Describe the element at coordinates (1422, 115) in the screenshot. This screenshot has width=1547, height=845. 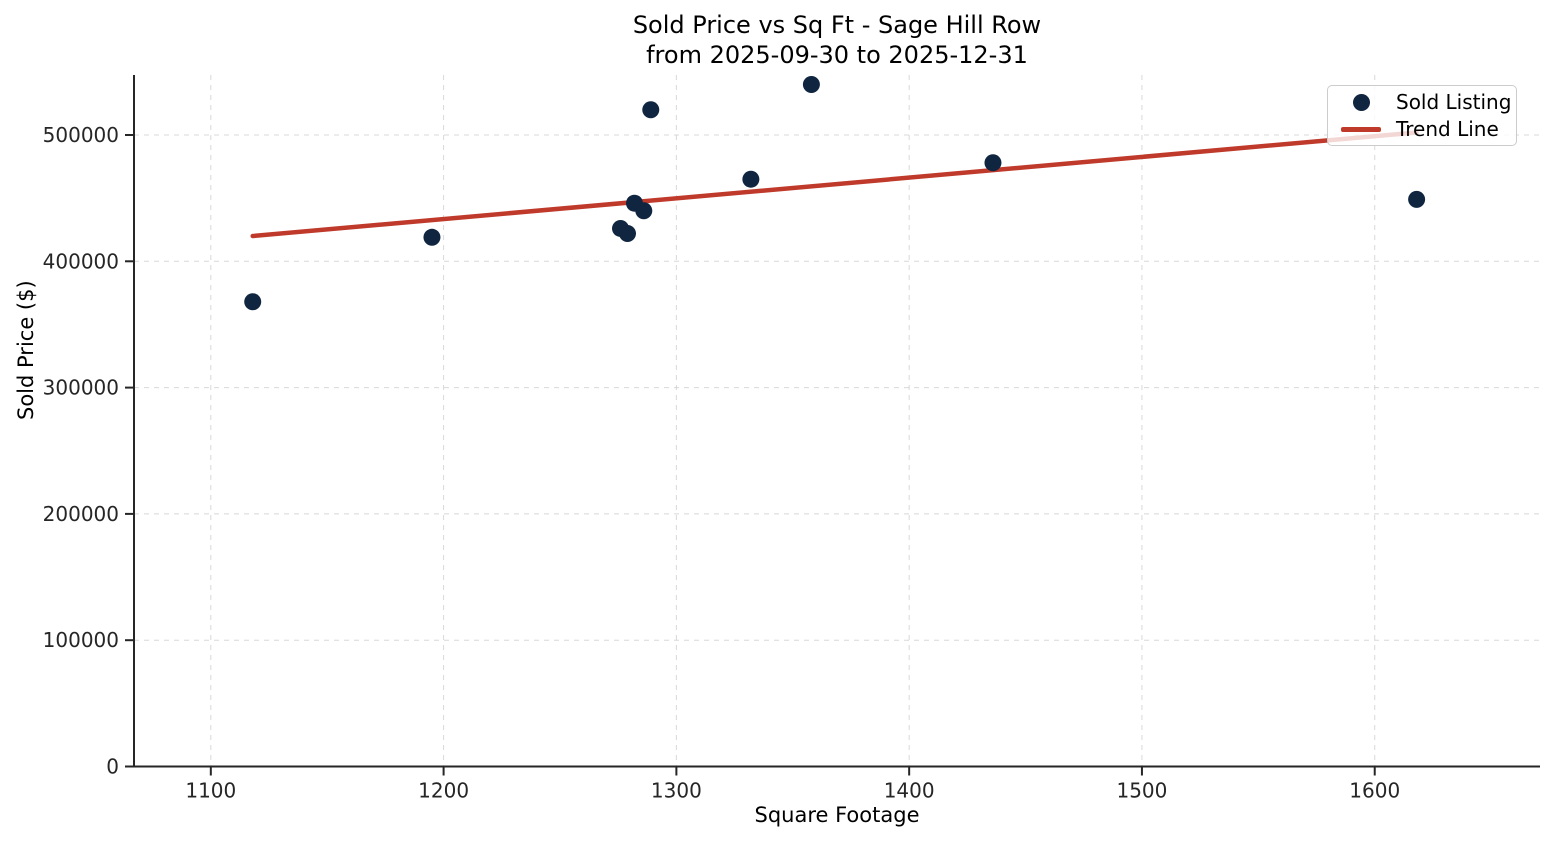
I see `legend: Sold Listing Trend Line` at that location.